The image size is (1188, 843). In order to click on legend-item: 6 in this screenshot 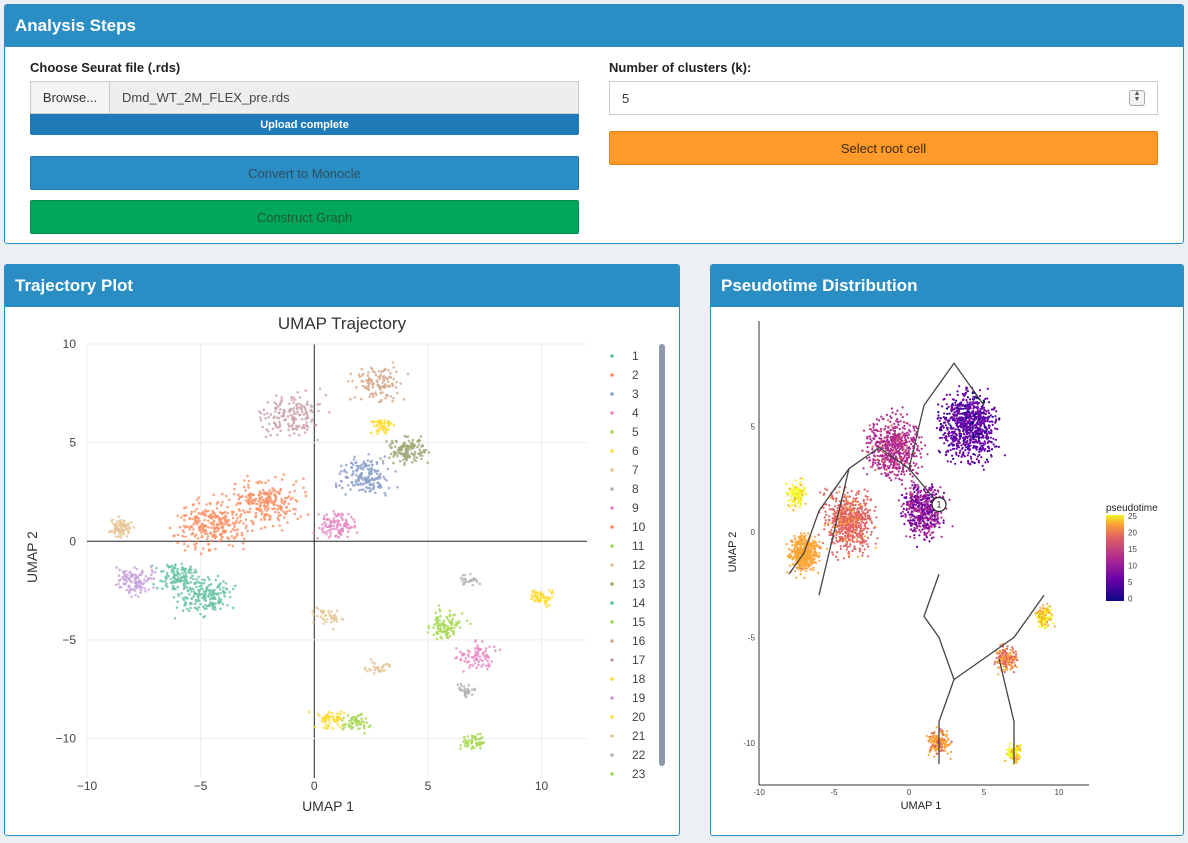, I will do `click(635, 451)`.